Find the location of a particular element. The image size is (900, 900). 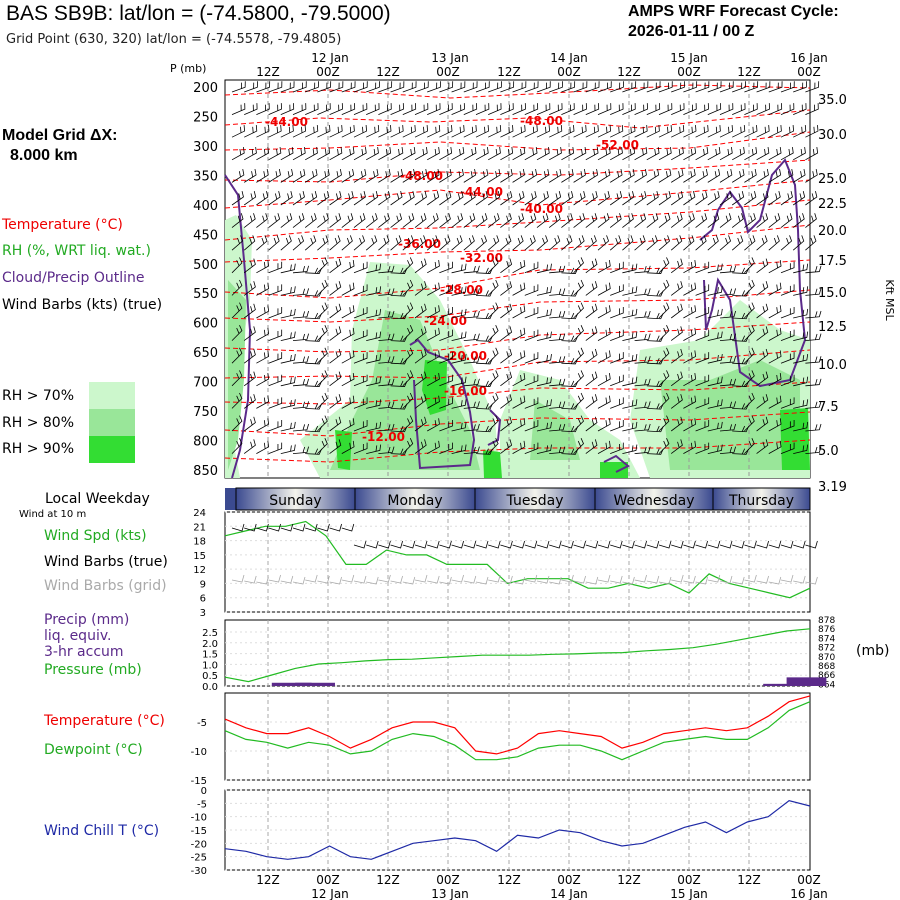

kft-tick-10: 5.0 is located at coordinates (828, 451).